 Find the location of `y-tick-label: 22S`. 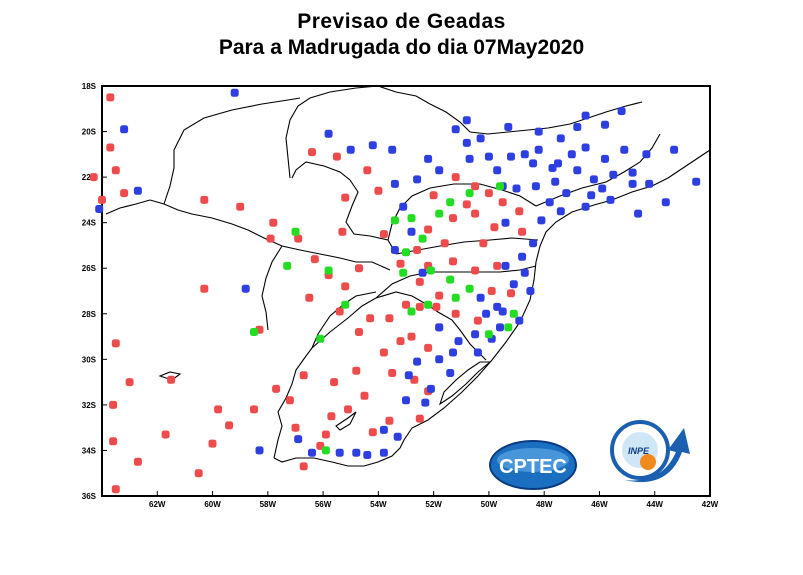

y-tick-label: 22S is located at coordinates (89, 177).